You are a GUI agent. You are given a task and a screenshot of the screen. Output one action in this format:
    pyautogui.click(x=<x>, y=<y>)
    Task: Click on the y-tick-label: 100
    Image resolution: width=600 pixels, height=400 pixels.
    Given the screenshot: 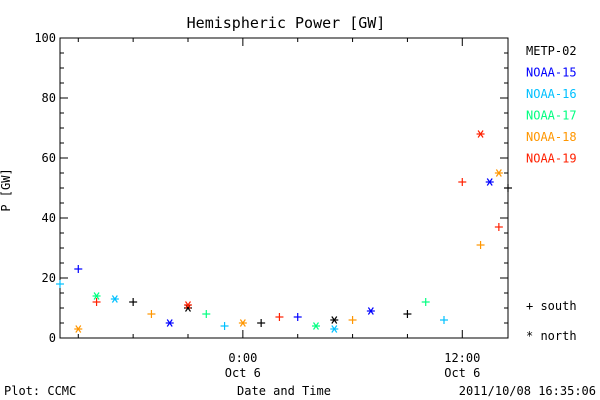 What is the action you would take?
    pyautogui.click(x=45, y=38)
    